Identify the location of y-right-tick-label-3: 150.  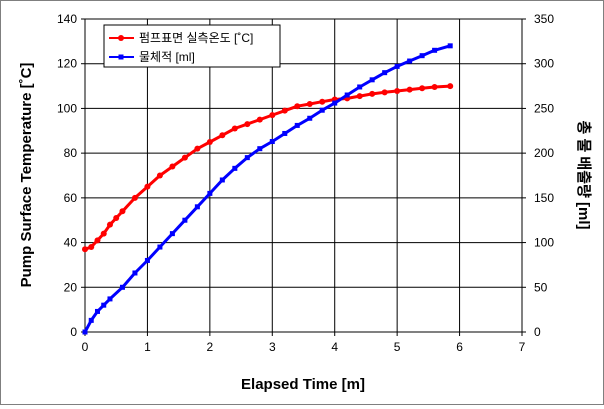
(544, 198).